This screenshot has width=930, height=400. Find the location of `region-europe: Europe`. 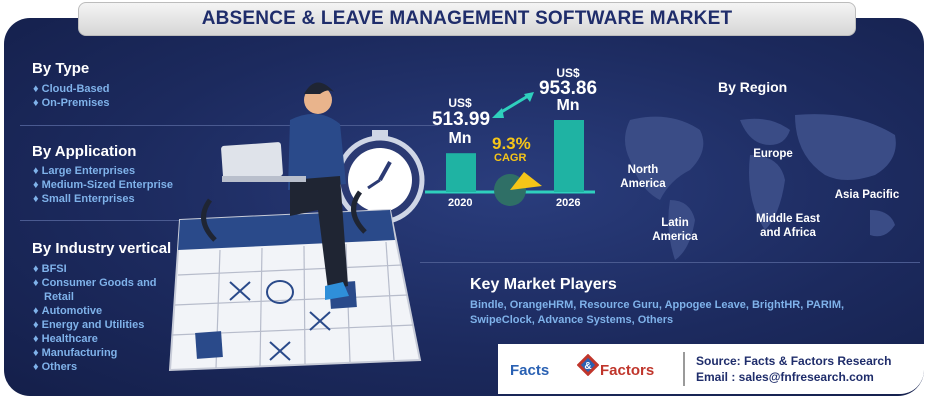

region-europe: Europe is located at coordinates (773, 154).